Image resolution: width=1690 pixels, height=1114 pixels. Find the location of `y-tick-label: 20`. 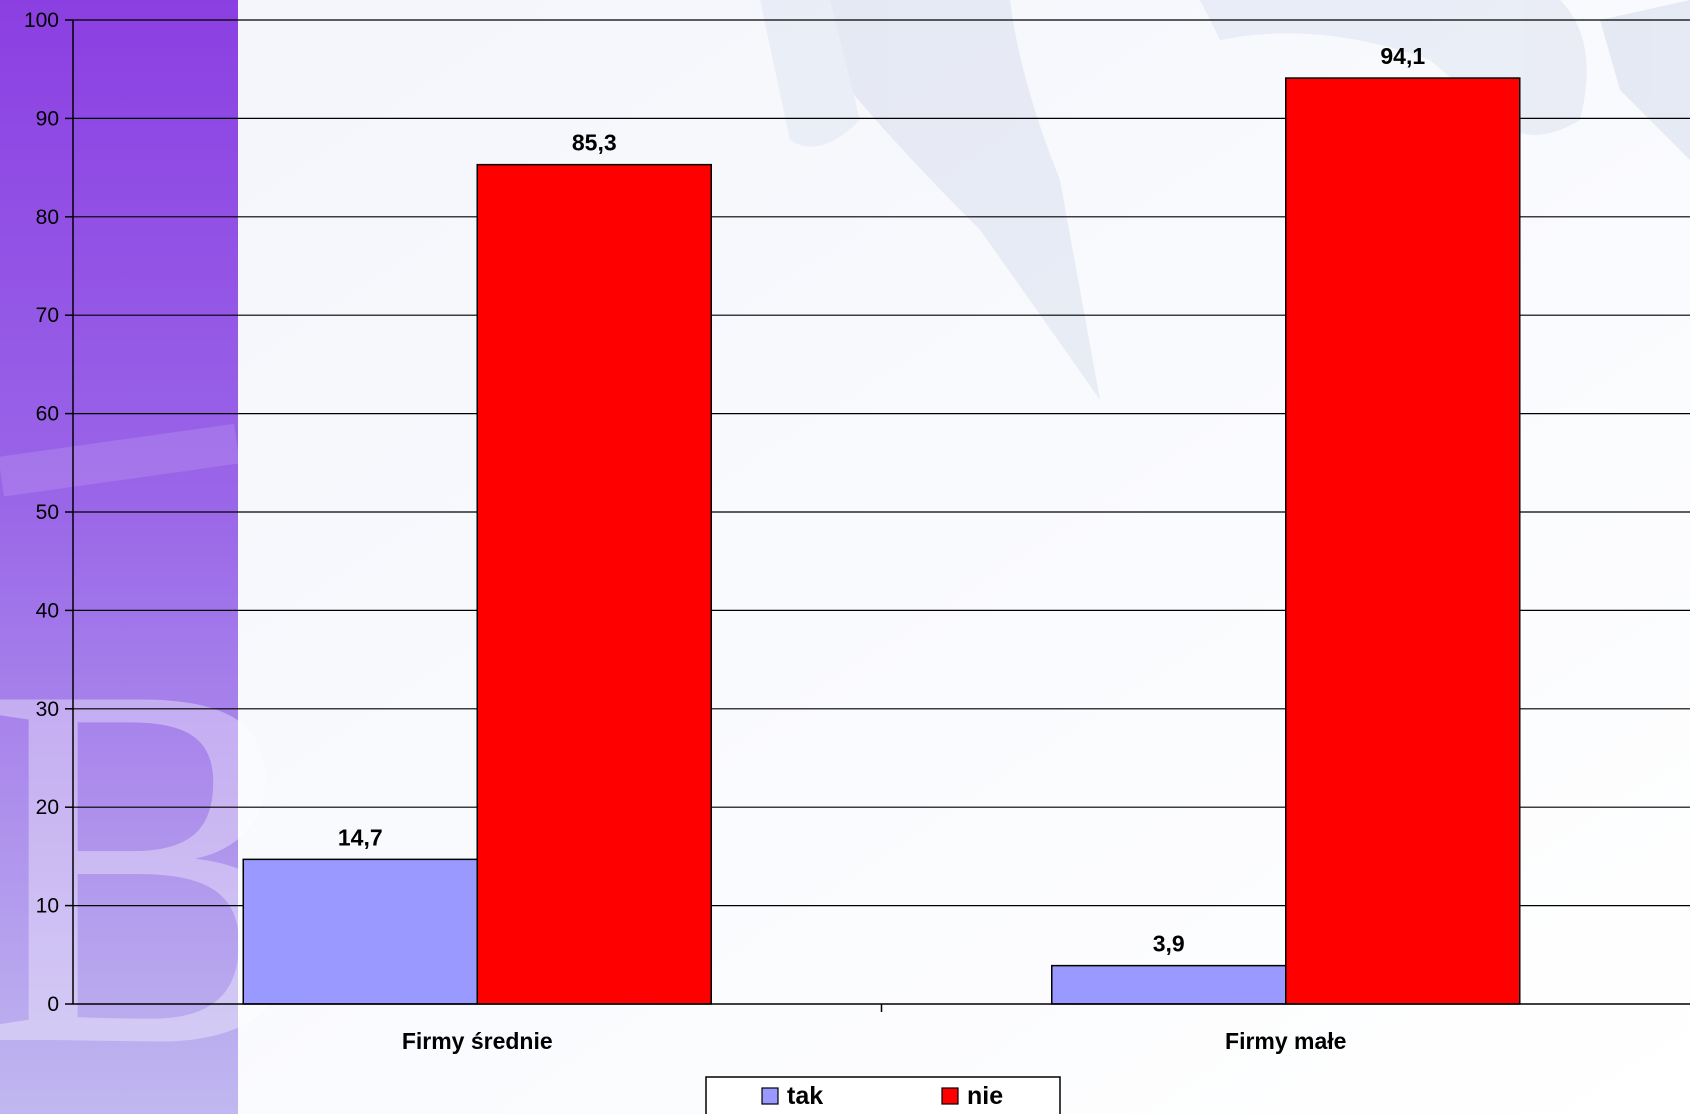

y-tick-label: 20 is located at coordinates (47, 807).